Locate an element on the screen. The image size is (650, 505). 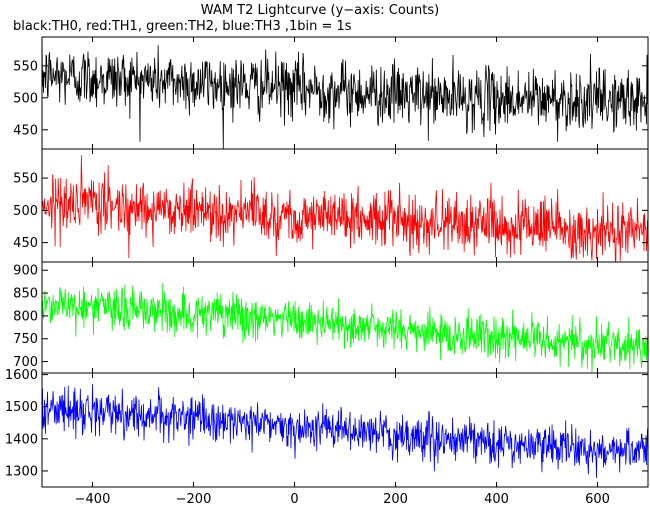
x-tick-label: 600 is located at coordinates (597, 498).